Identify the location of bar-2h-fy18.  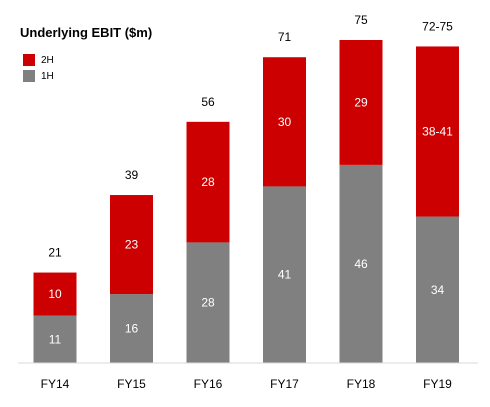
(361, 102).